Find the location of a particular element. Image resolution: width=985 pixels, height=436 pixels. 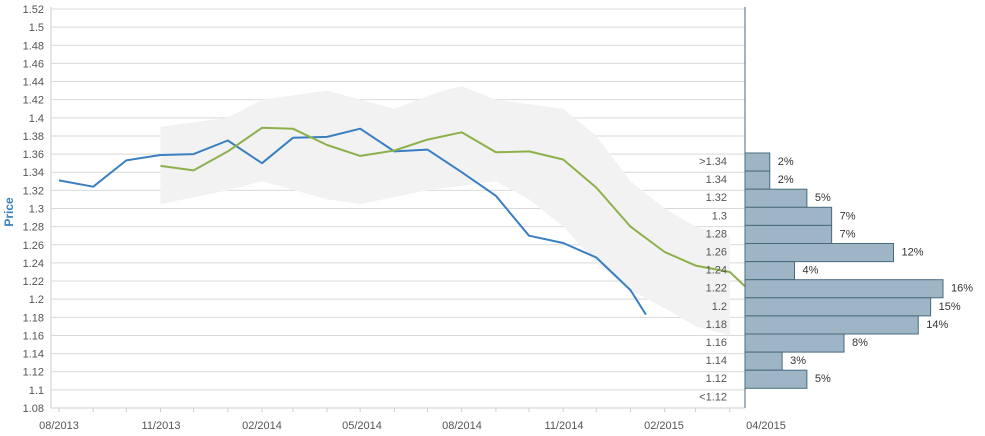

histogram-bin-label: 1.18 is located at coordinates (716, 325).